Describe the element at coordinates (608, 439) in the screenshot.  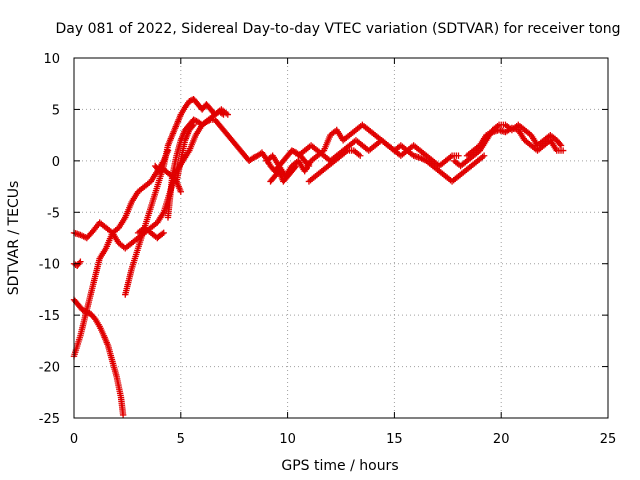
I see `x-tick-label: 25` at that location.